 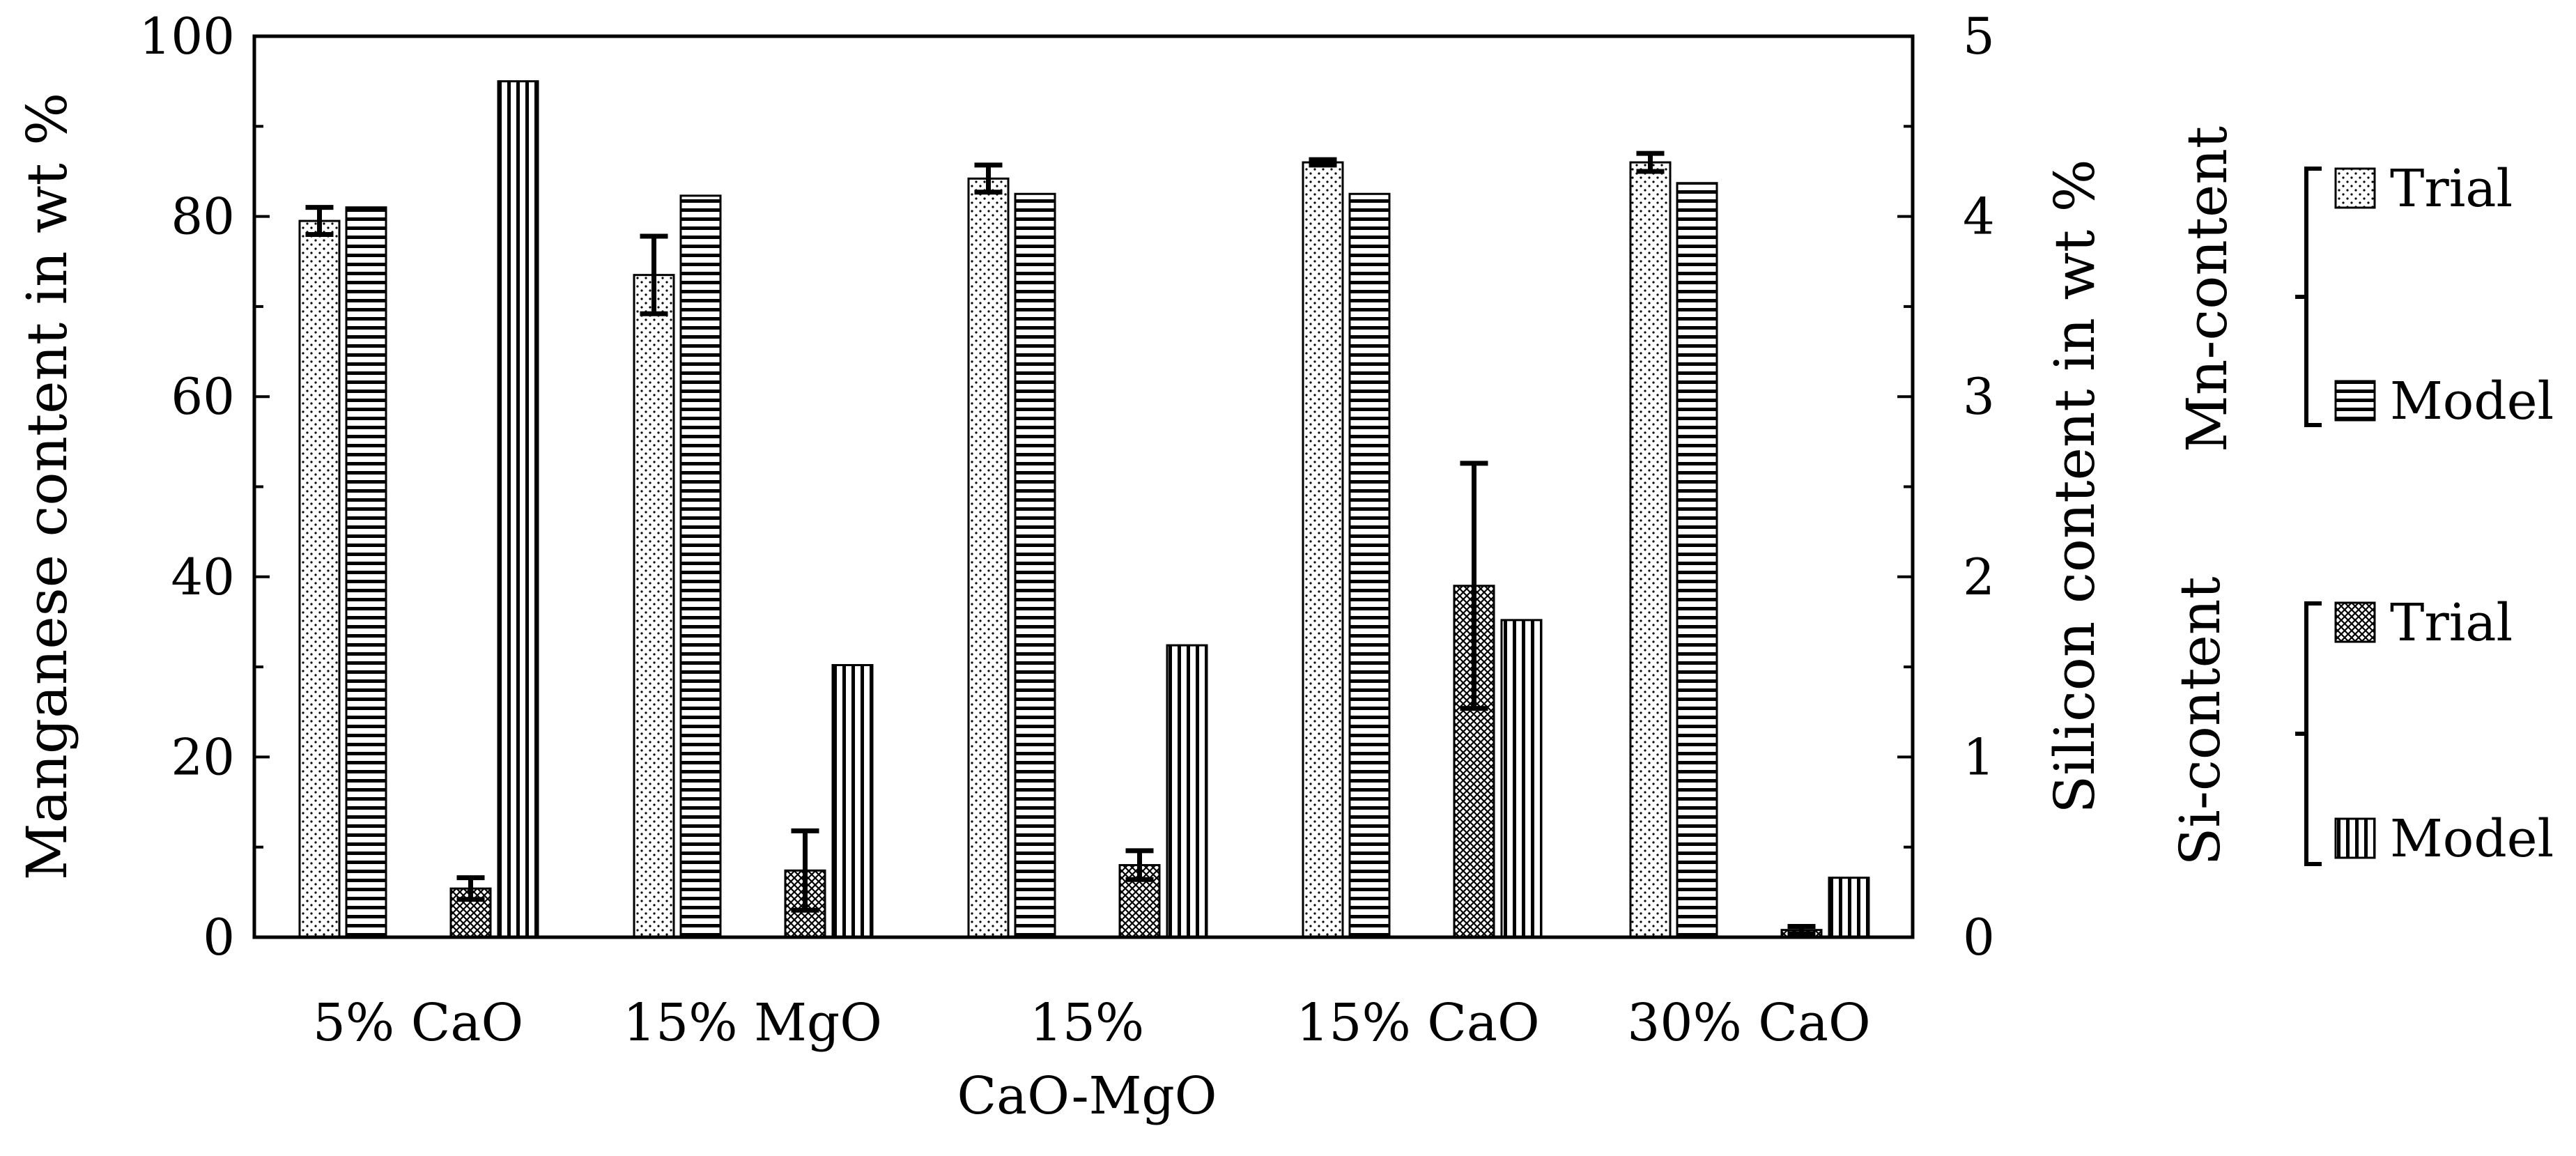 I want to click on y-left-tick-label: 40, so click(x=203, y=577).